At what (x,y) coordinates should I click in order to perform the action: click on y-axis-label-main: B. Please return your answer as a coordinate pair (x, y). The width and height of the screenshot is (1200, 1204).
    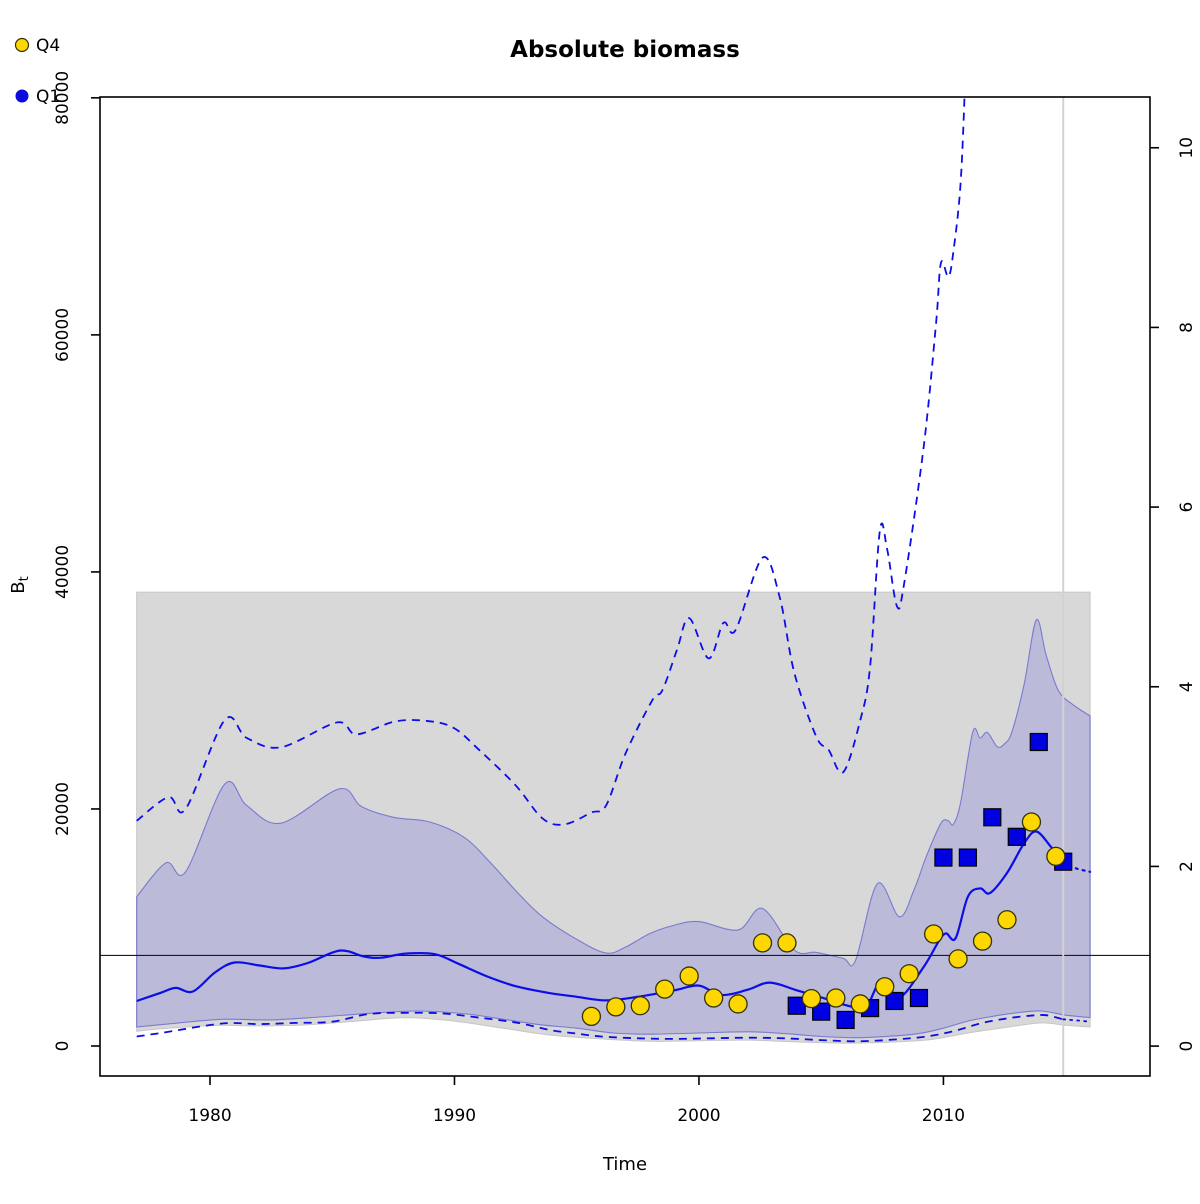
    Looking at the image, I should click on (18, 587).